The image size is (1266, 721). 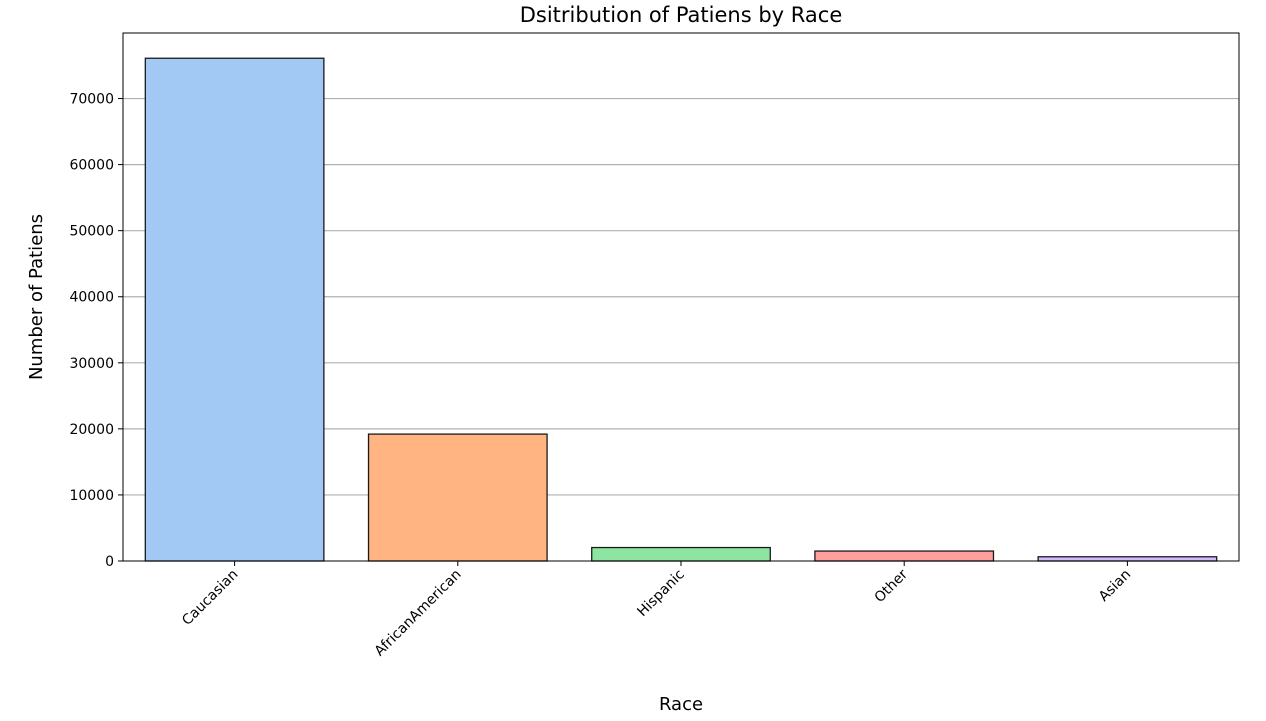 What do you see at coordinates (1127, 559) in the screenshot?
I see `bar-asian` at bounding box center [1127, 559].